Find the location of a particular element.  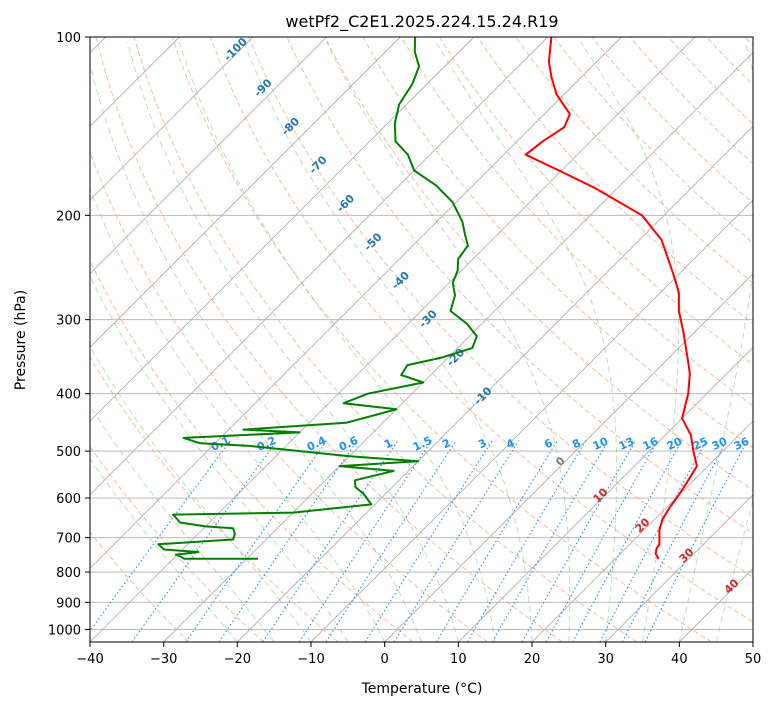

y-axis-label: Pressure (hPa) is located at coordinates (21, 340).